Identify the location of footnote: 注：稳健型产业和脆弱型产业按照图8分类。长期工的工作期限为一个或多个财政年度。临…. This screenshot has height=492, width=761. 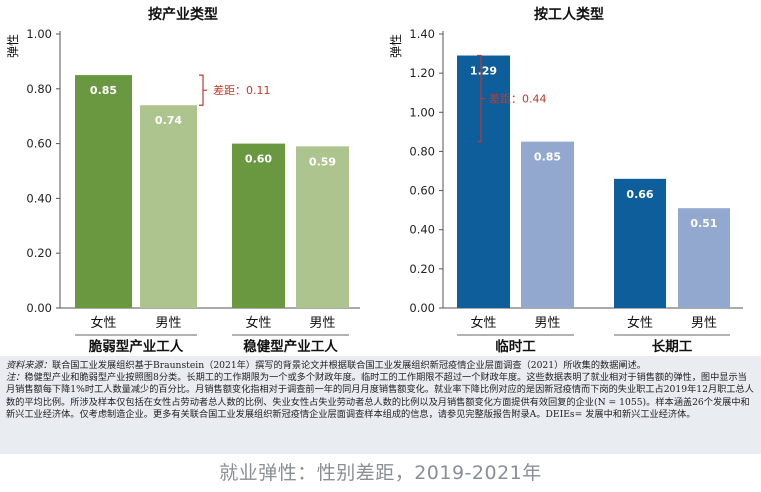
(380, 396).